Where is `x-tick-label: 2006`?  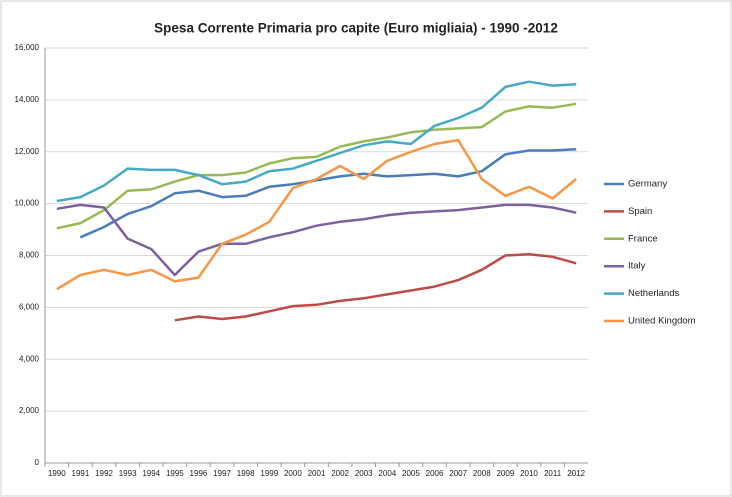
x-tick-label: 2006 is located at coordinates (435, 473).